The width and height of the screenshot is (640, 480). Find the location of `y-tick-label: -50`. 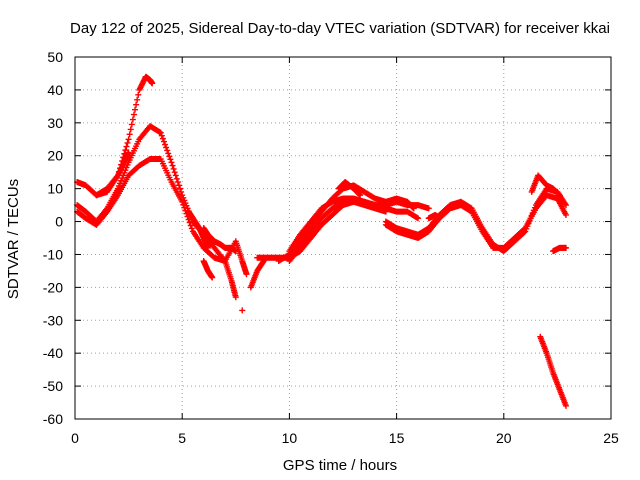

y-tick-label: -50 is located at coordinates (53, 386).